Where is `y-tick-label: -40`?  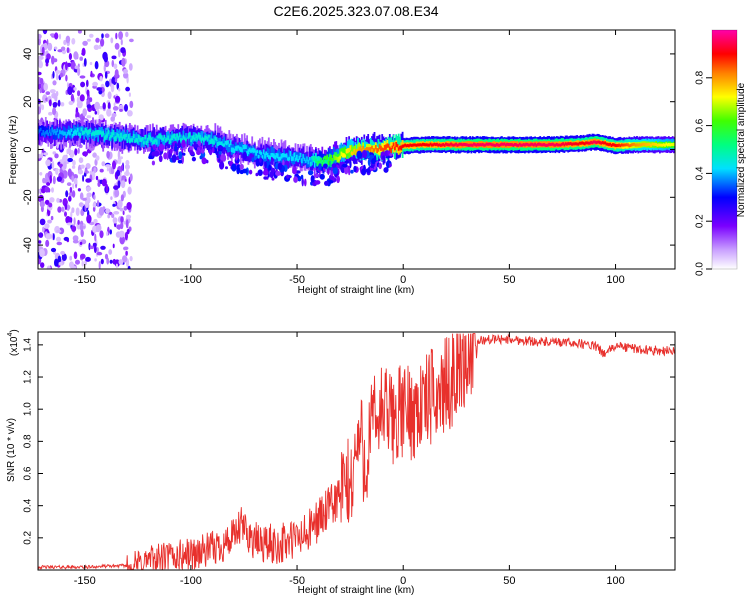
y-tick-label: -40 is located at coordinates (28, 245).